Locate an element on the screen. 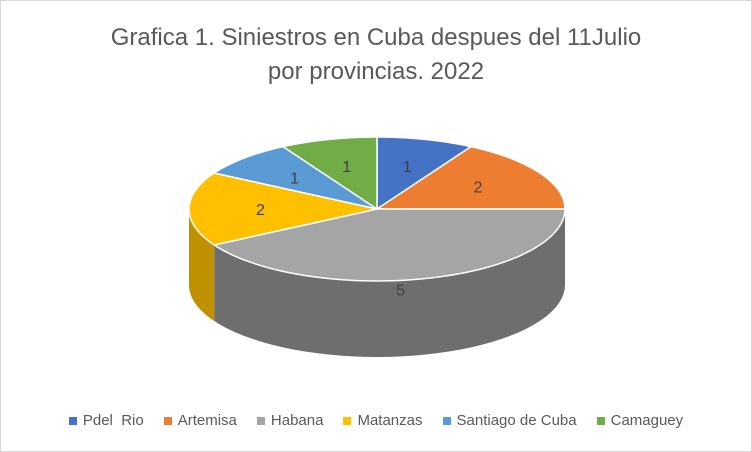 The image size is (752, 452). legend-item-camaguey: Camaguey is located at coordinates (640, 420).